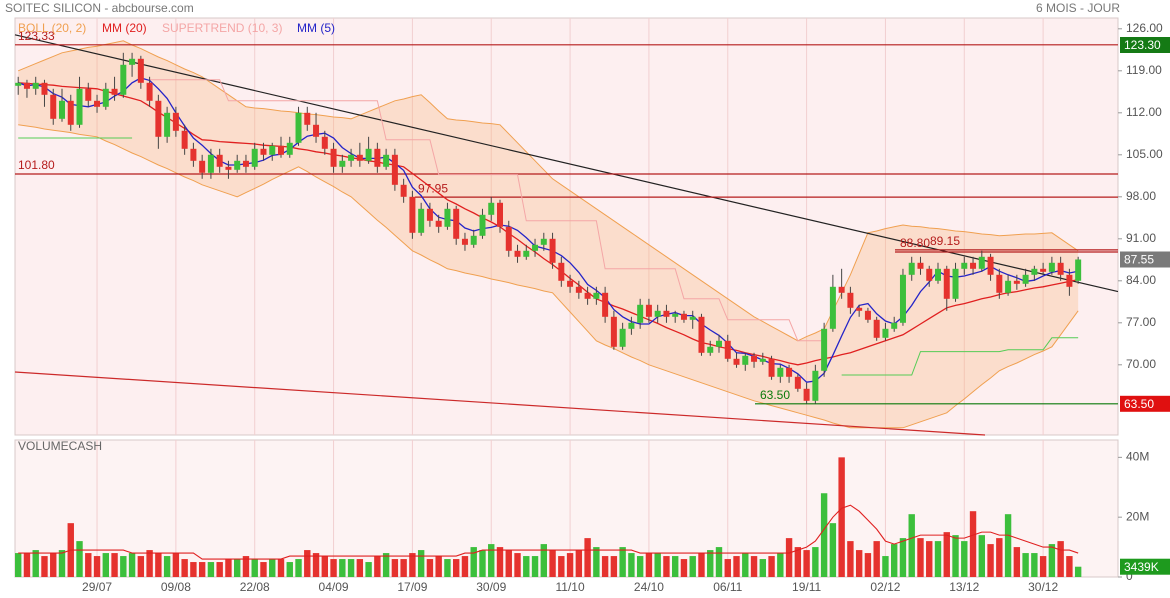 The width and height of the screenshot is (1170, 598). What do you see at coordinates (727, 587) in the screenshot?
I see `x-tick-label: 06/11` at bounding box center [727, 587].